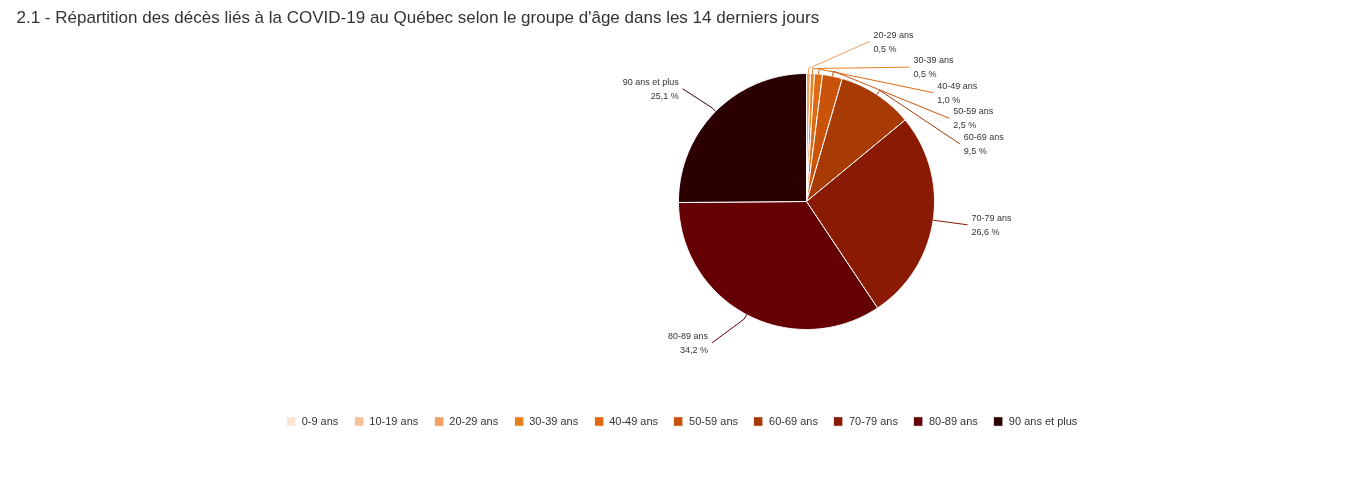 The height and width of the screenshot is (490, 1372). What do you see at coordinates (634, 421) in the screenshot?
I see `legend-label: 40-49 ans` at bounding box center [634, 421].